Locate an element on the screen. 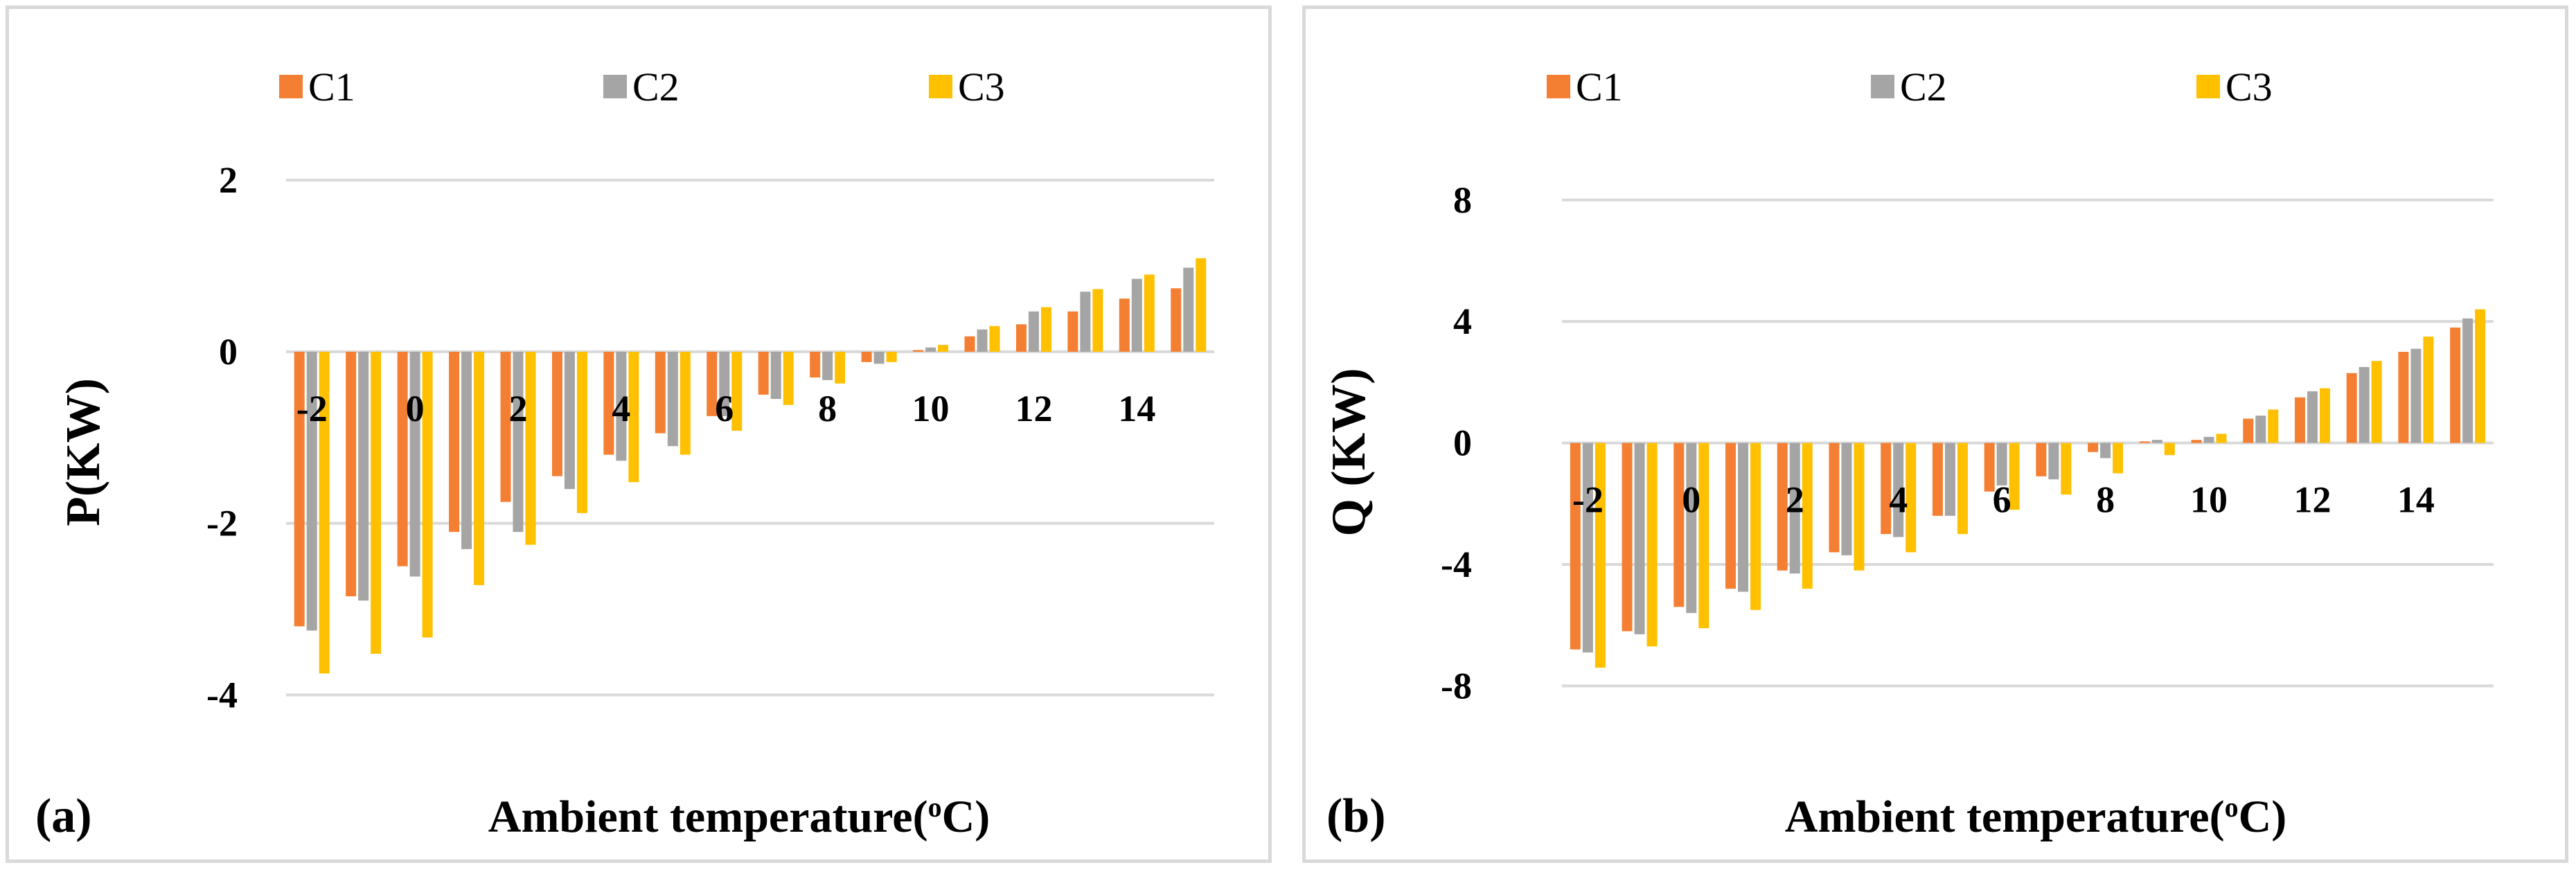 The width and height of the screenshot is (2576, 874). legend-c3-swatch is located at coordinates (940, 86).